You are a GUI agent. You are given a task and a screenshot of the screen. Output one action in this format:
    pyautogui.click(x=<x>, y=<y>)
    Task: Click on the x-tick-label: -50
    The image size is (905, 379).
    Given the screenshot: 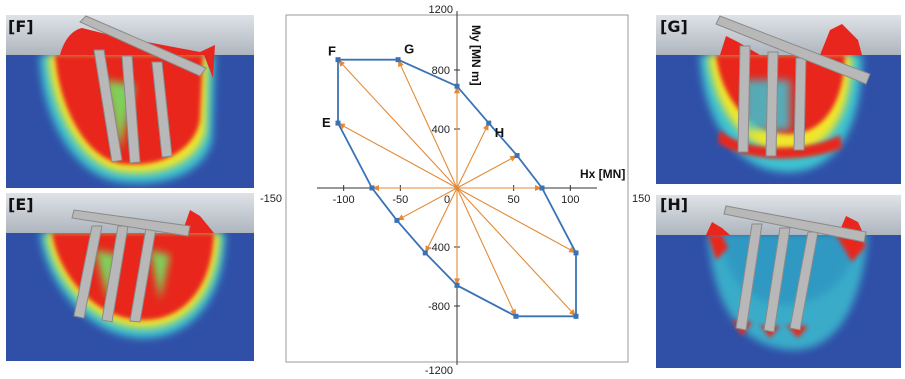 What is the action you would take?
    pyautogui.click(x=400, y=200)
    